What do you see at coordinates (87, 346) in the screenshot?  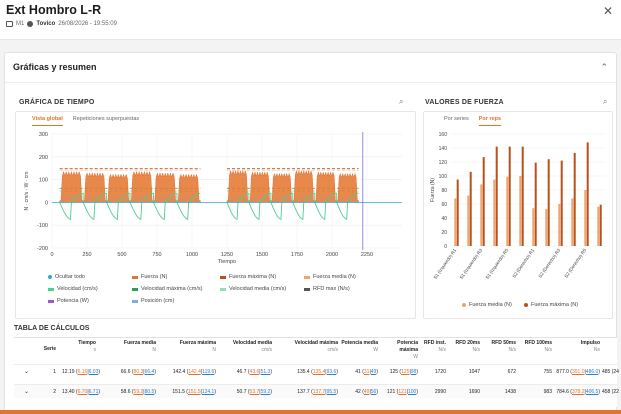 I see `col-header-tiempo: Tiempo s` at bounding box center [87, 346].